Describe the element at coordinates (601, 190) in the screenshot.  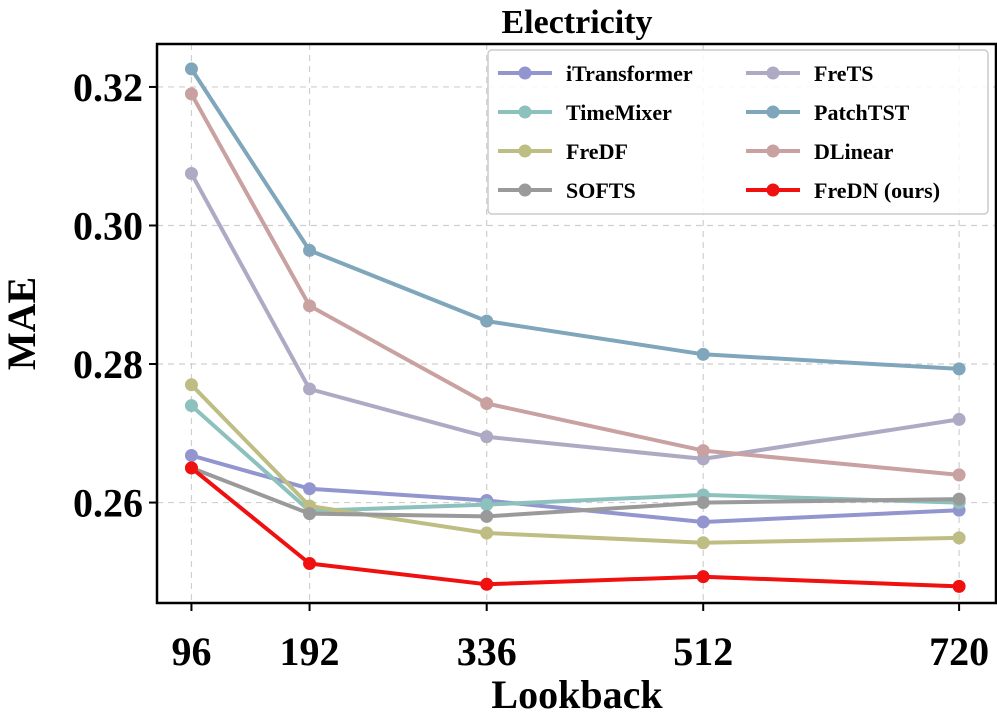
I see `legend-label: SOFTS` at that location.